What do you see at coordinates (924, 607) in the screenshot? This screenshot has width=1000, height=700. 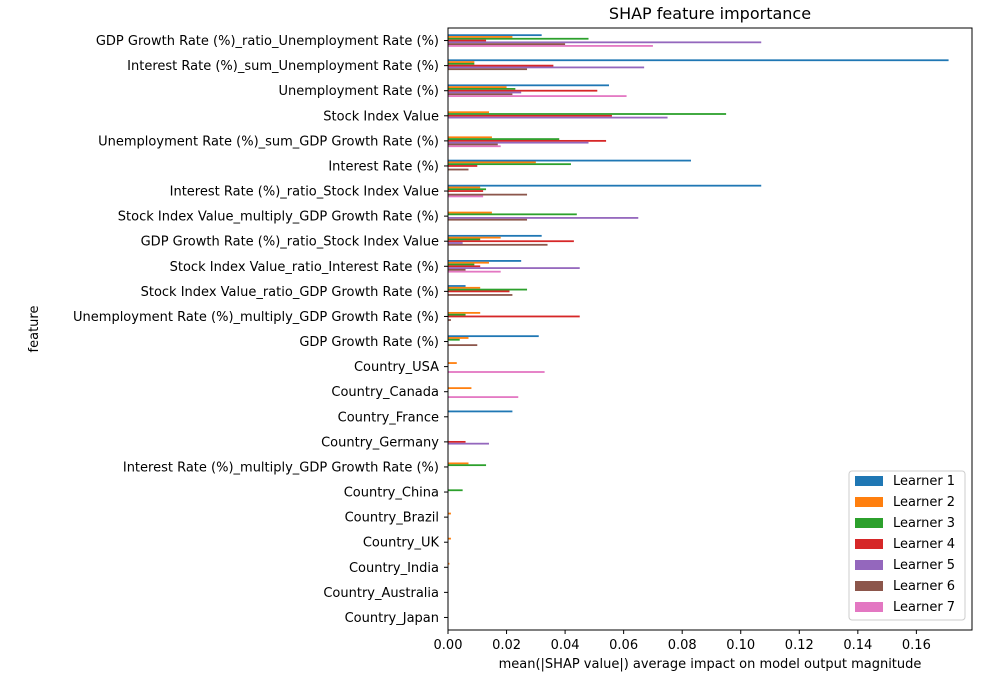 I see `legend-label: Learner 7` at bounding box center [924, 607].